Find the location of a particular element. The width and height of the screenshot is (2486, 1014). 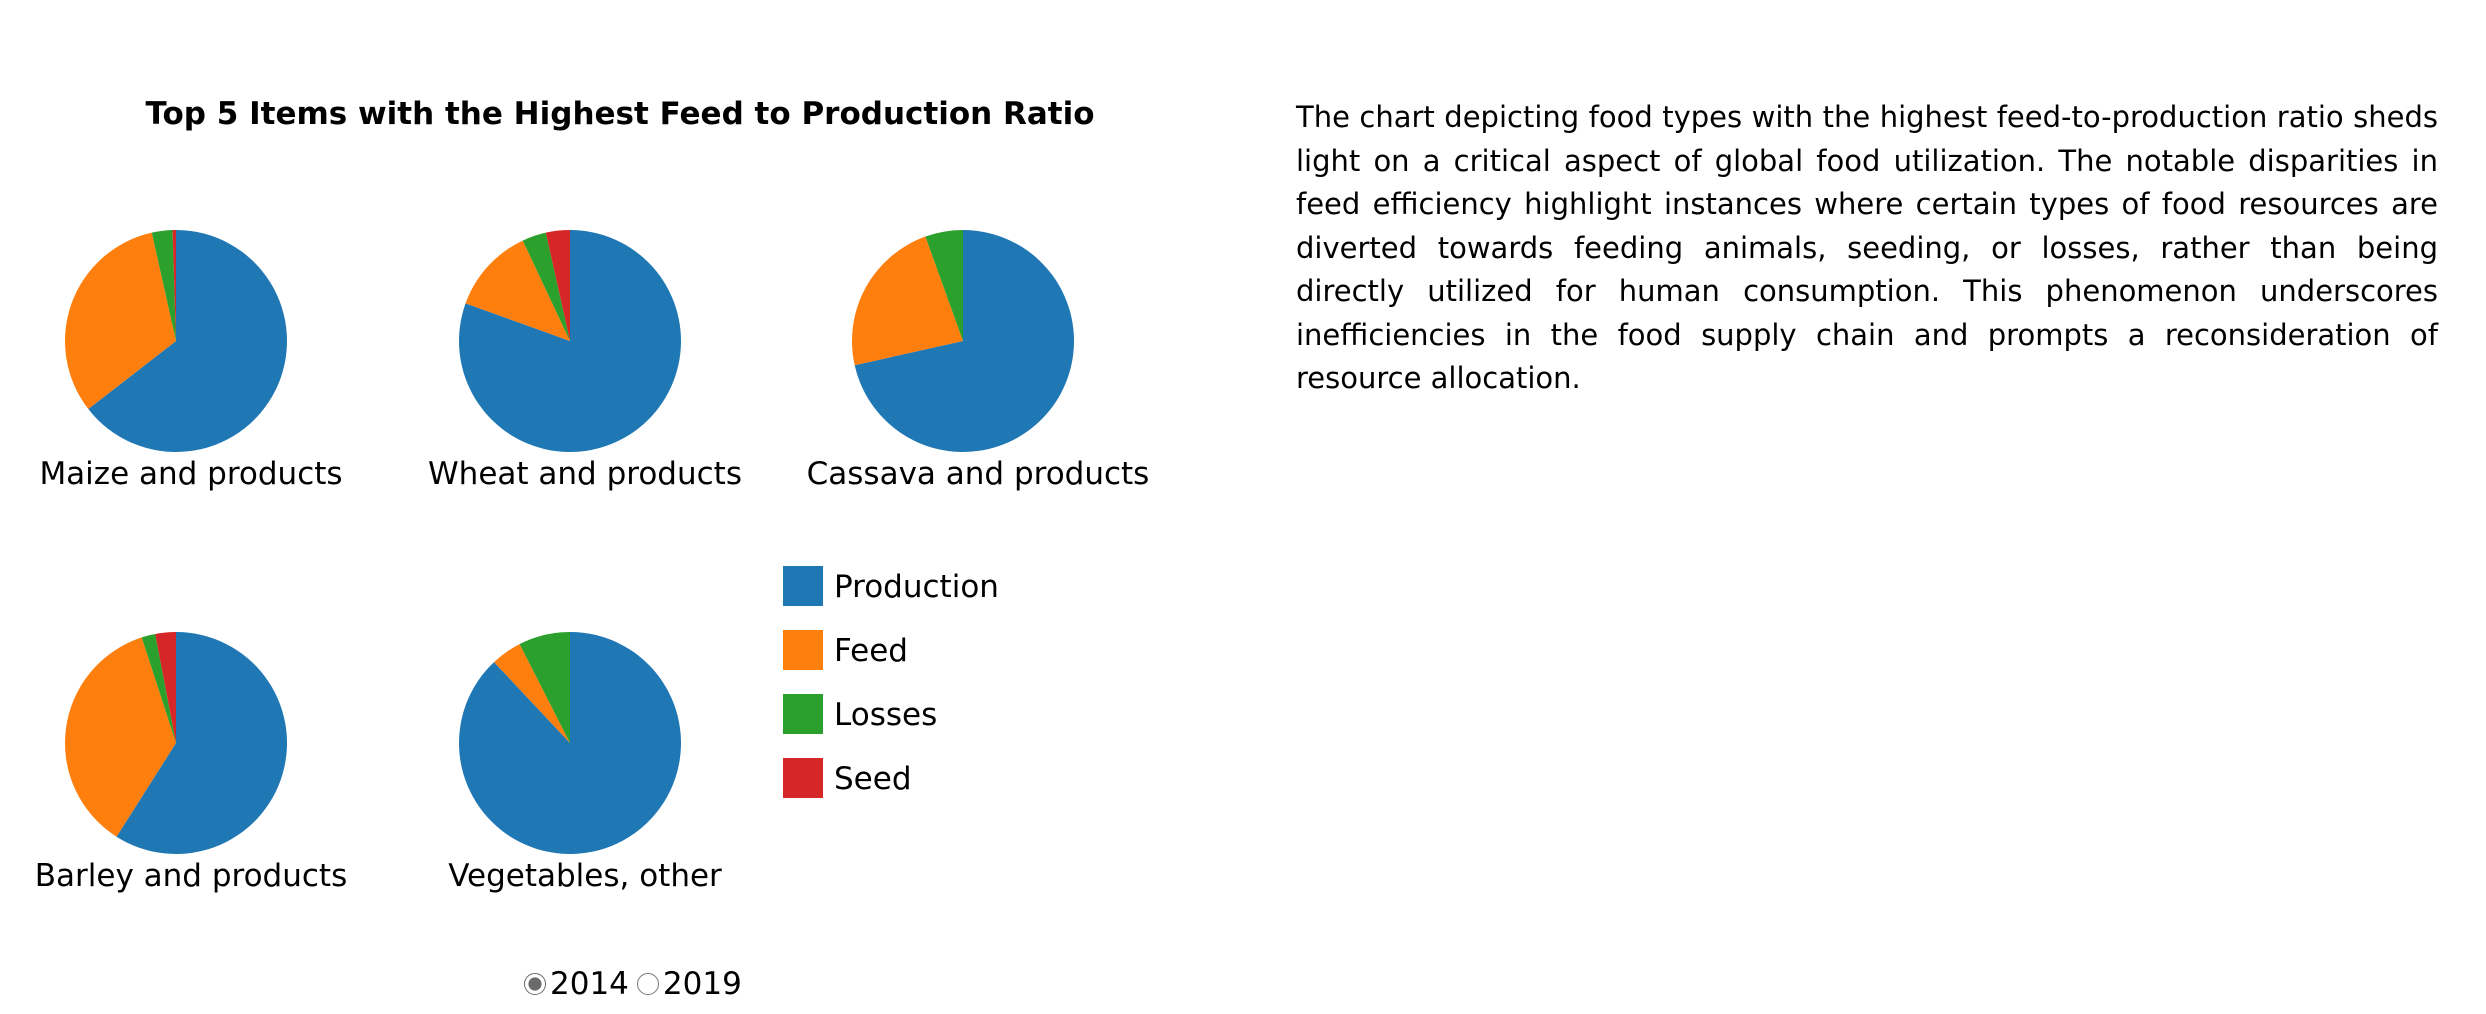

pie-maize-and-products: Maize and products is located at coordinates (191, 361).